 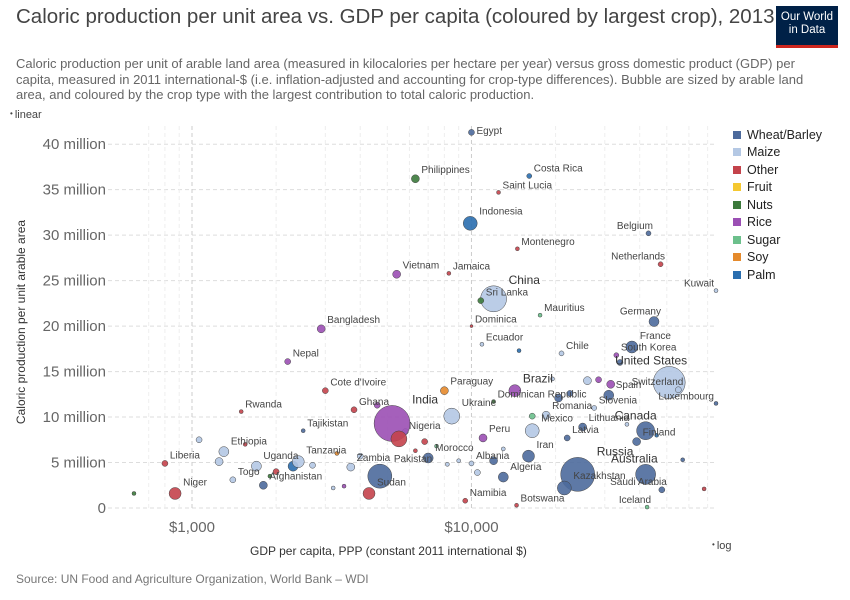 I want to click on legend-item-soy: Soy, so click(x=777, y=258).